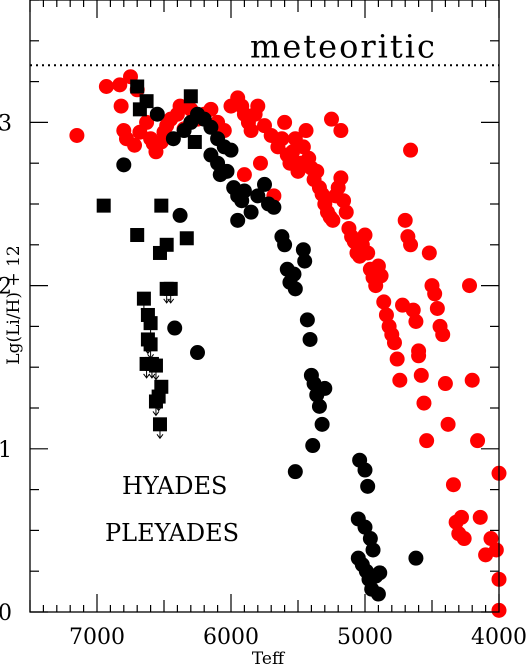 The image size is (529, 668). I want to click on y-tick-label: 0, so click(6, 613).